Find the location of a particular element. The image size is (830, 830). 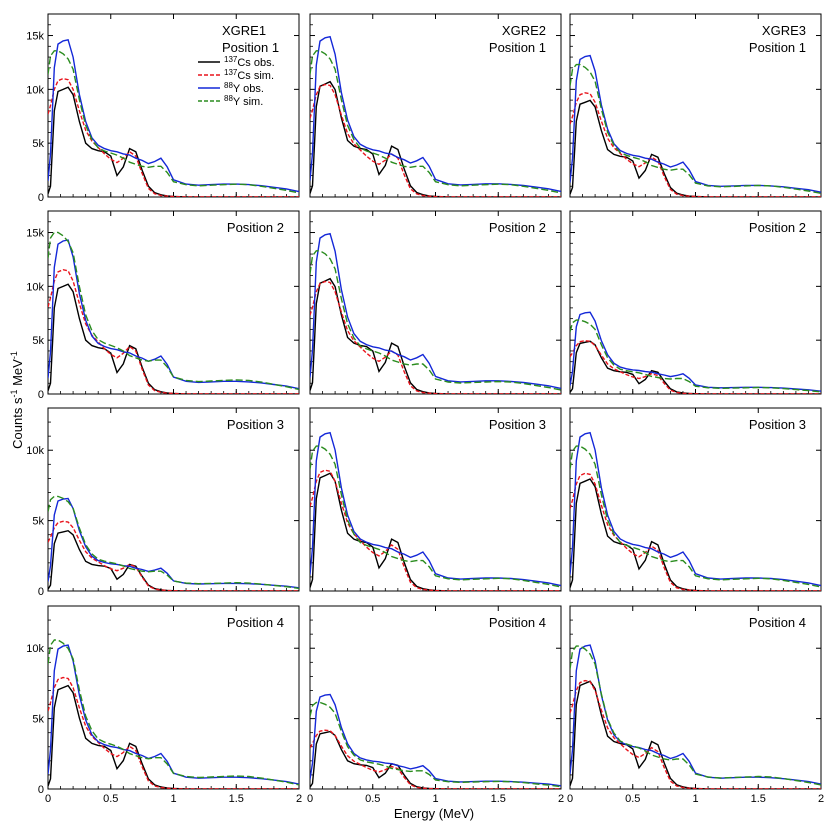

panel-3-3: Position 3 is located at coordinates (695, 499).